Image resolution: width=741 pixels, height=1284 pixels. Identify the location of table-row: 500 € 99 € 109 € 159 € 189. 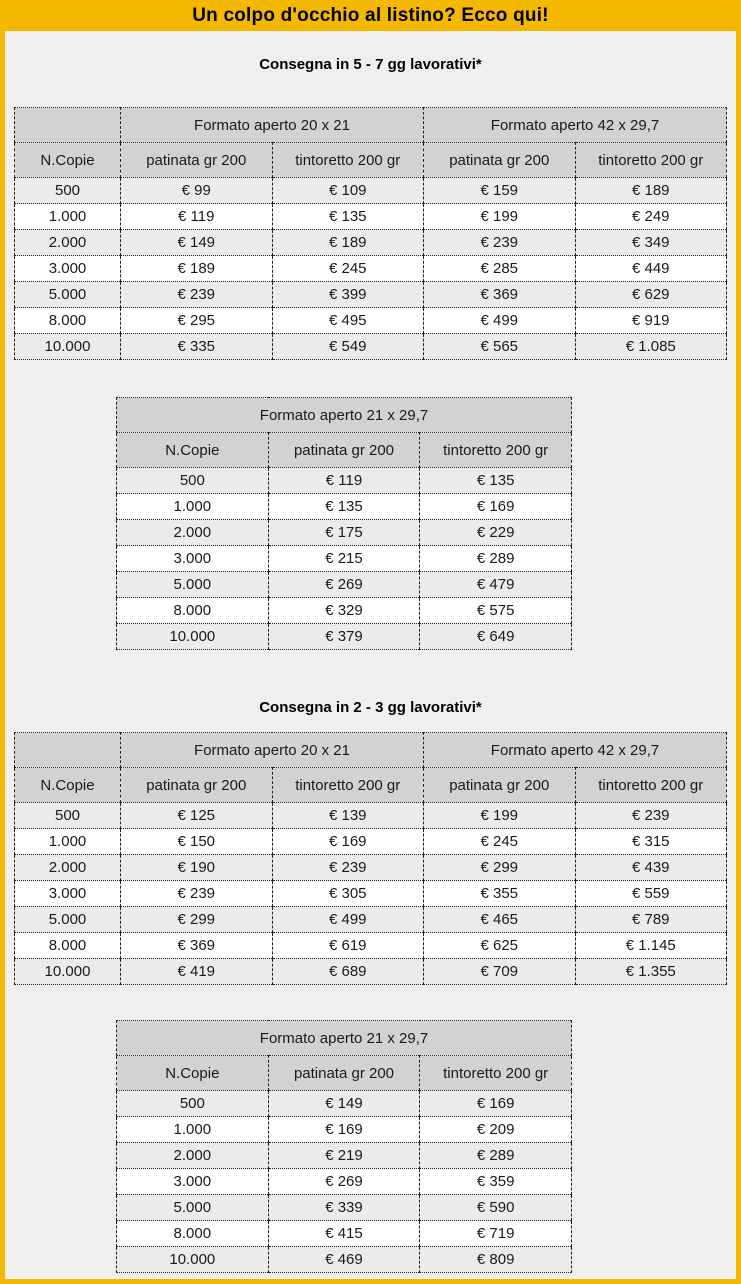
(370, 190).